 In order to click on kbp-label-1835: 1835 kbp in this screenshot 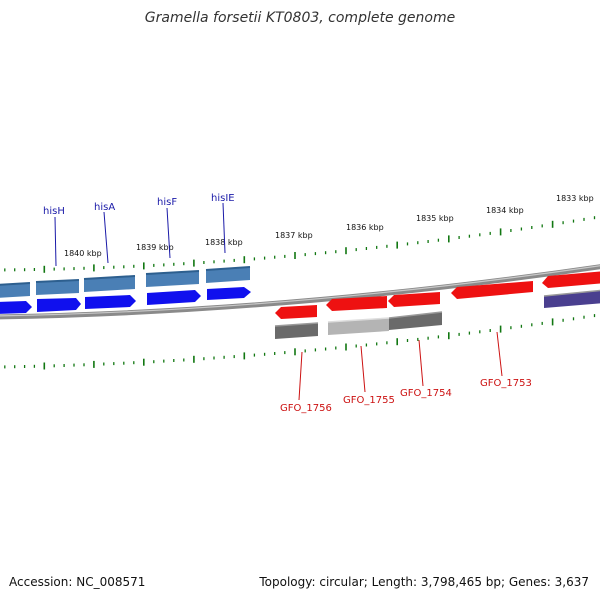, I will do `click(435, 218)`.